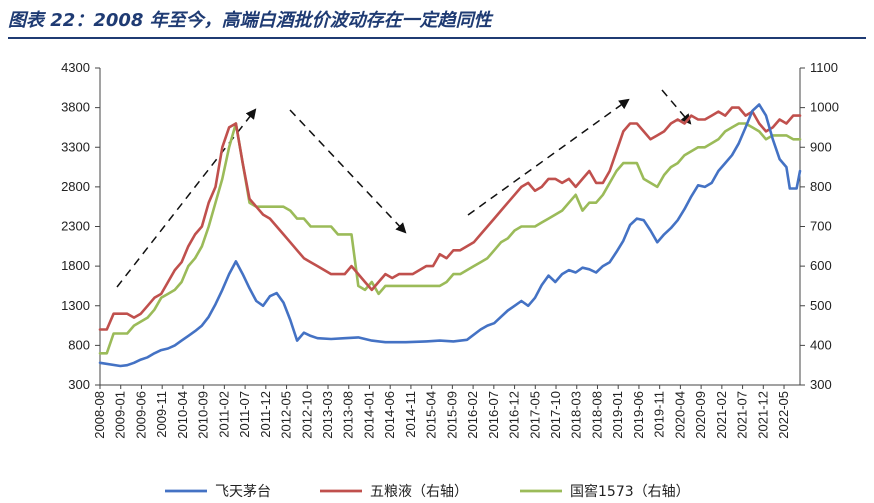  What do you see at coordinates (472, 415) in the screenshot?
I see `x-axis-tick-label: 2016-02` at bounding box center [472, 415].